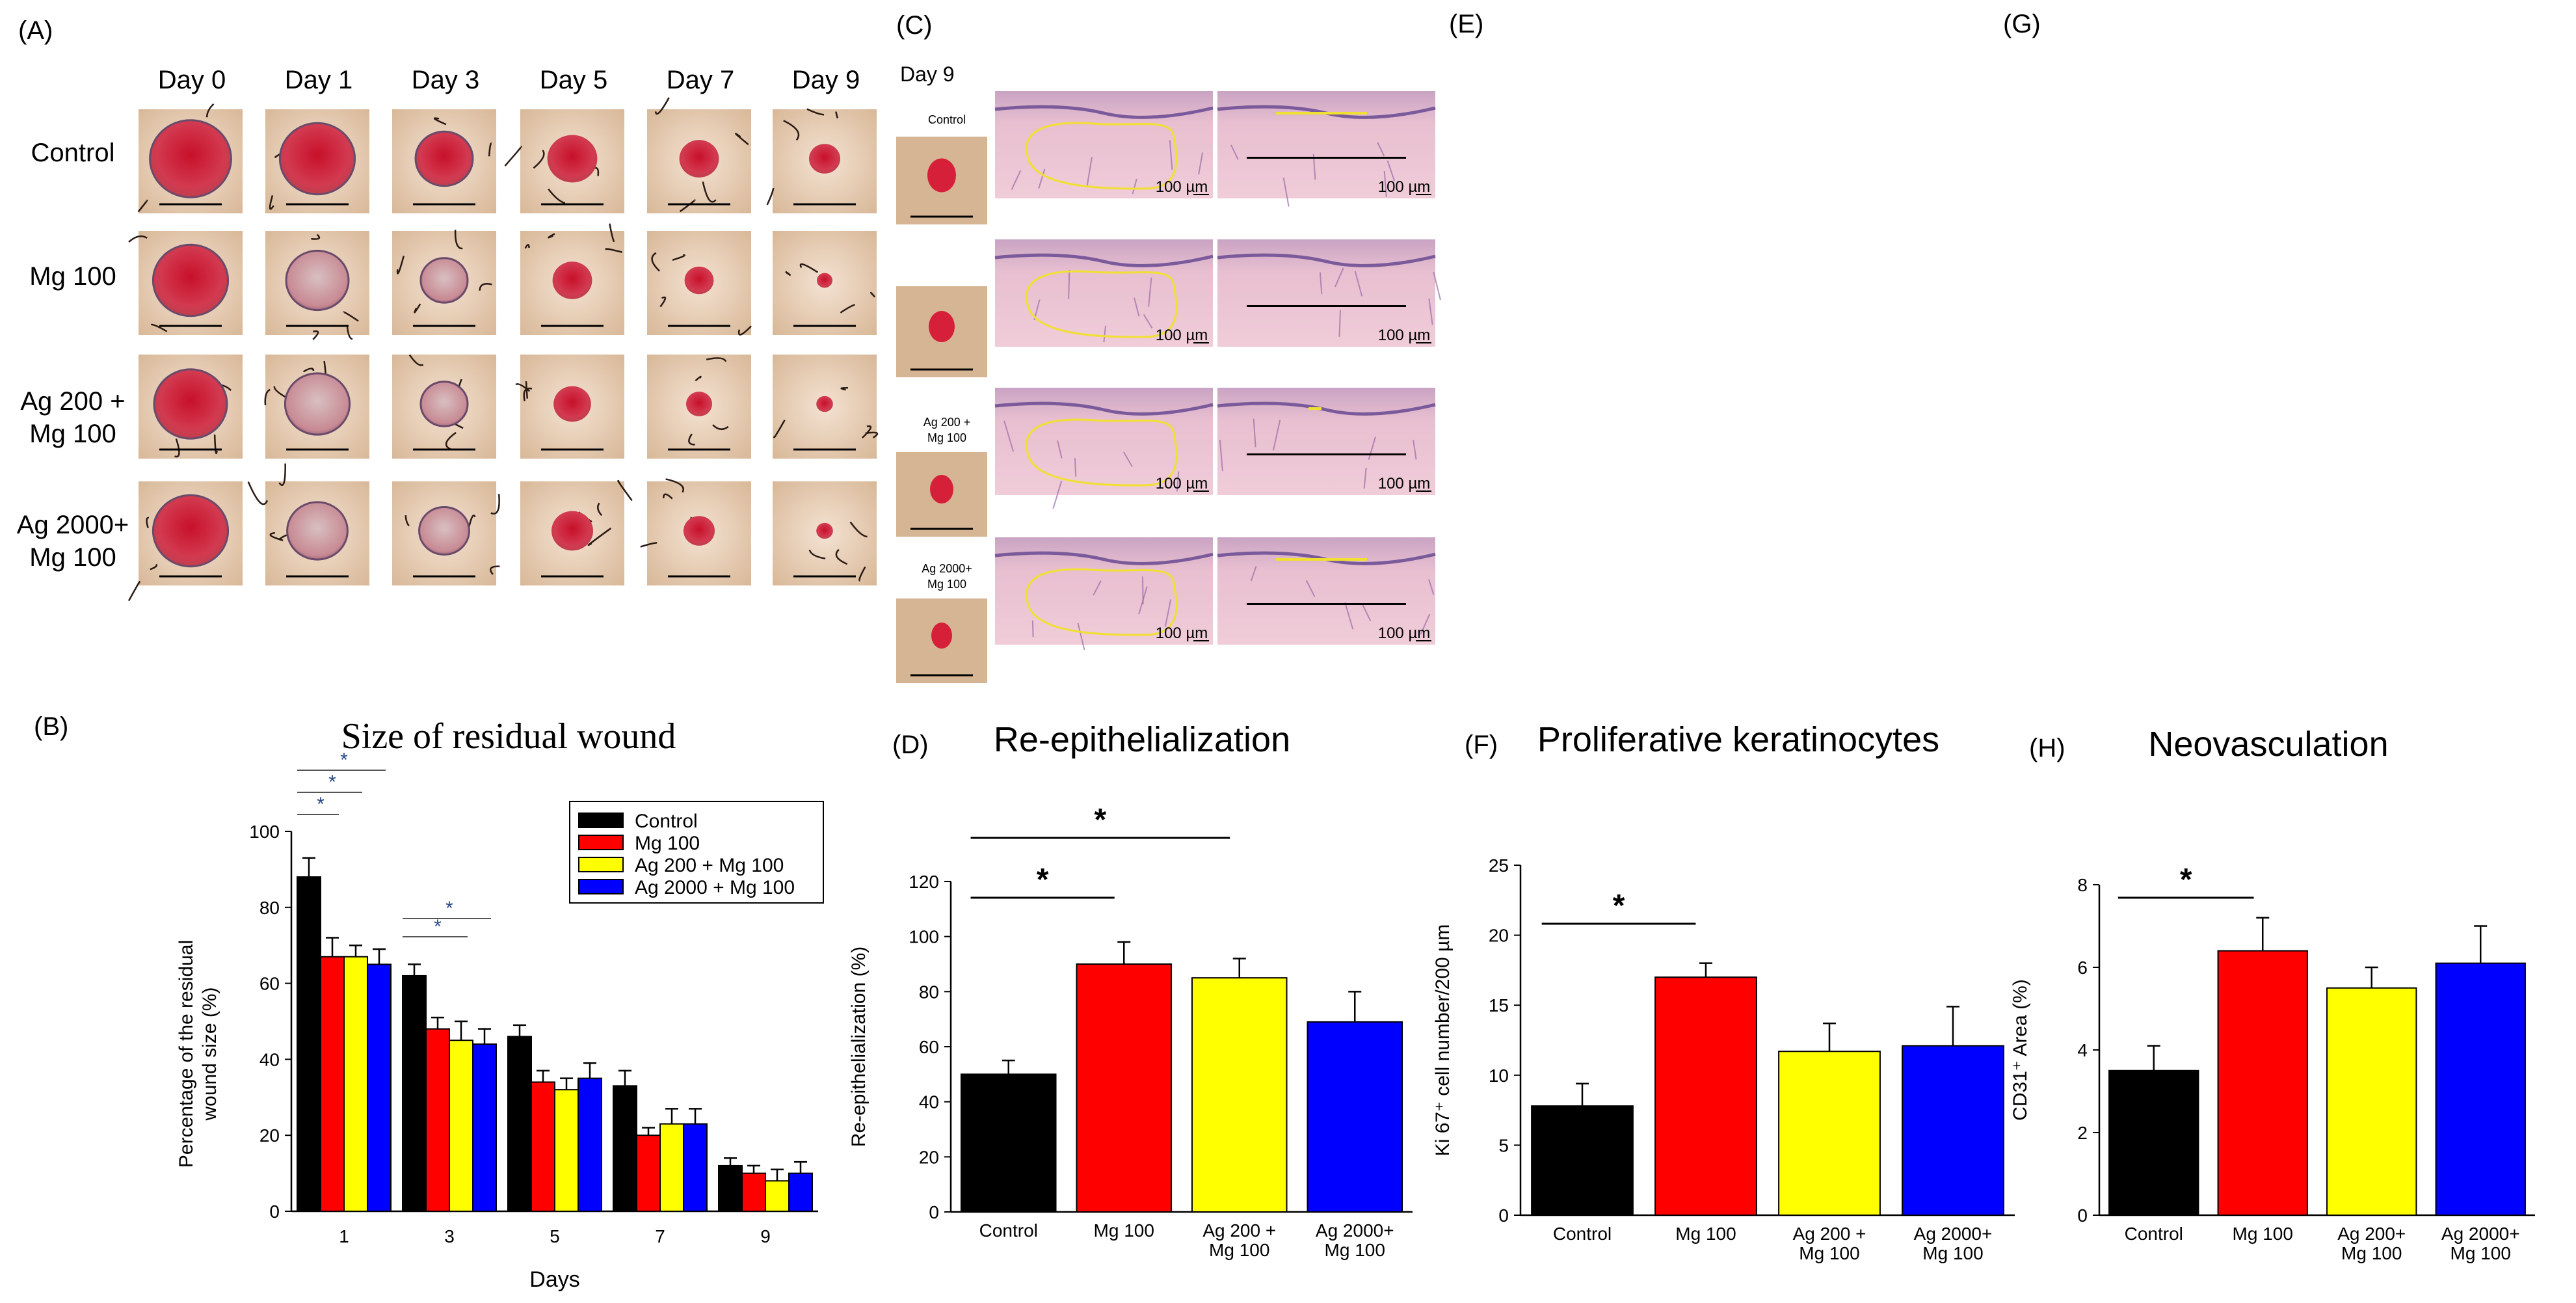 The image size is (2576, 1303). Describe the element at coordinates (319, 80) in the screenshot. I see `day-header: Day 1` at that location.